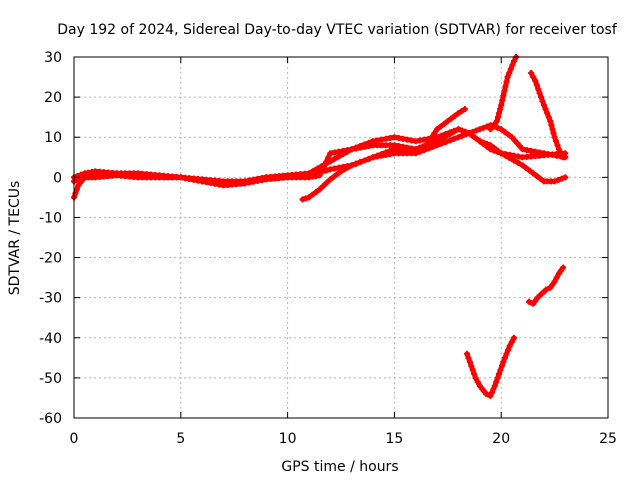  What do you see at coordinates (50, 259) in the screenshot?
I see `y-tick-label: -20` at bounding box center [50, 259].